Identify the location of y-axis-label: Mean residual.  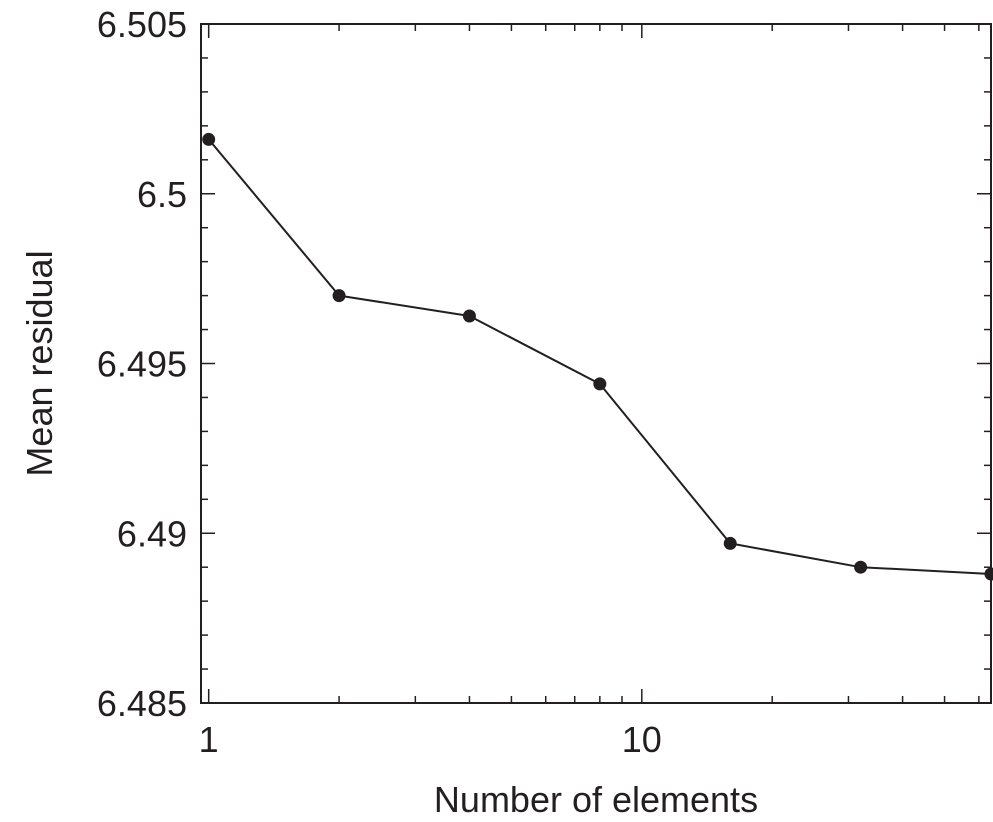
(39, 363).